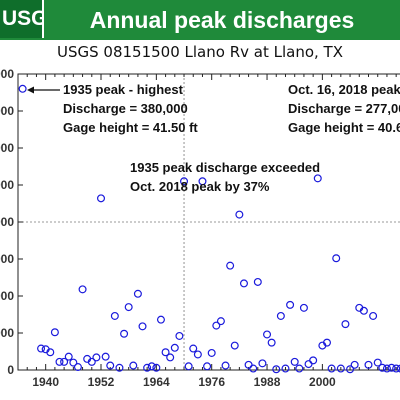 This screenshot has height=400, width=400. I want to click on annotation-comparison-line2: Oct. 2018 peak by 37%, so click(200, 186).